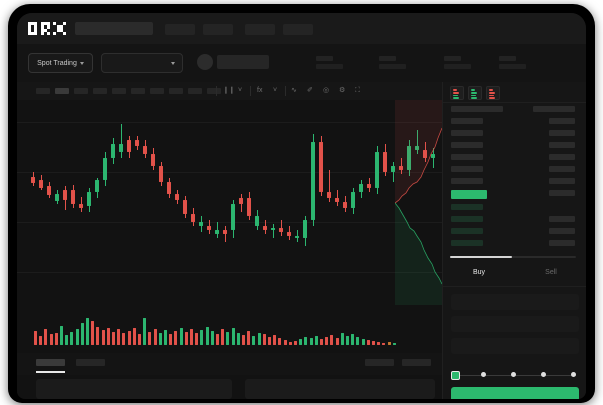 This screenshot has width=603, height=405. What do you see at coordinates (60, 63) in the screenshot?
I see `spot-trading-dropdown: Spot Trading` at bounding box center [60, 63].